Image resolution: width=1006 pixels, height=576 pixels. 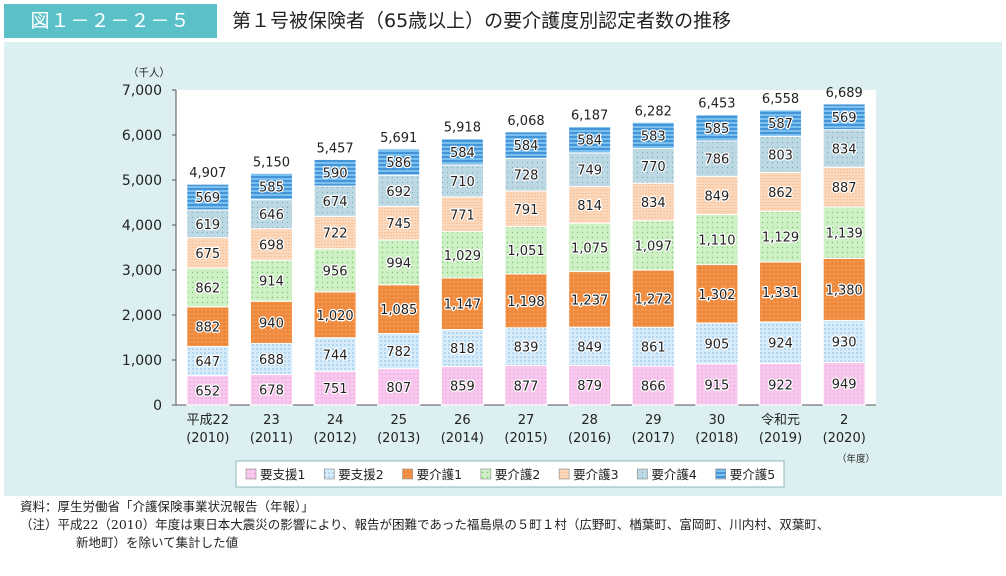 I want to click on y-tick-label: 1,000, so click(x=142, y=361).